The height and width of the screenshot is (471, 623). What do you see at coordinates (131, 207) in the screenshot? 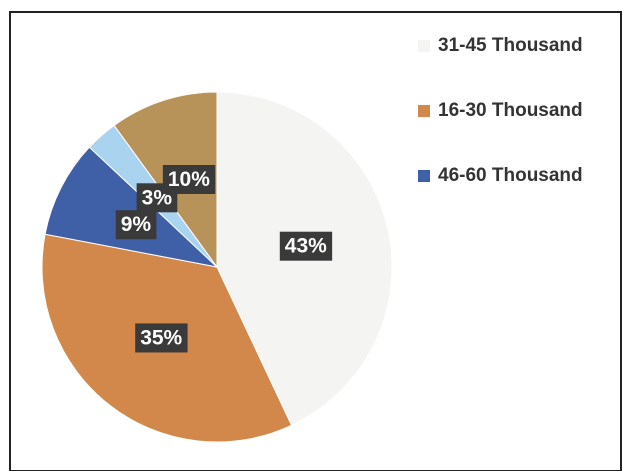
I see `pie-slice` at bounding box center [131, 207].